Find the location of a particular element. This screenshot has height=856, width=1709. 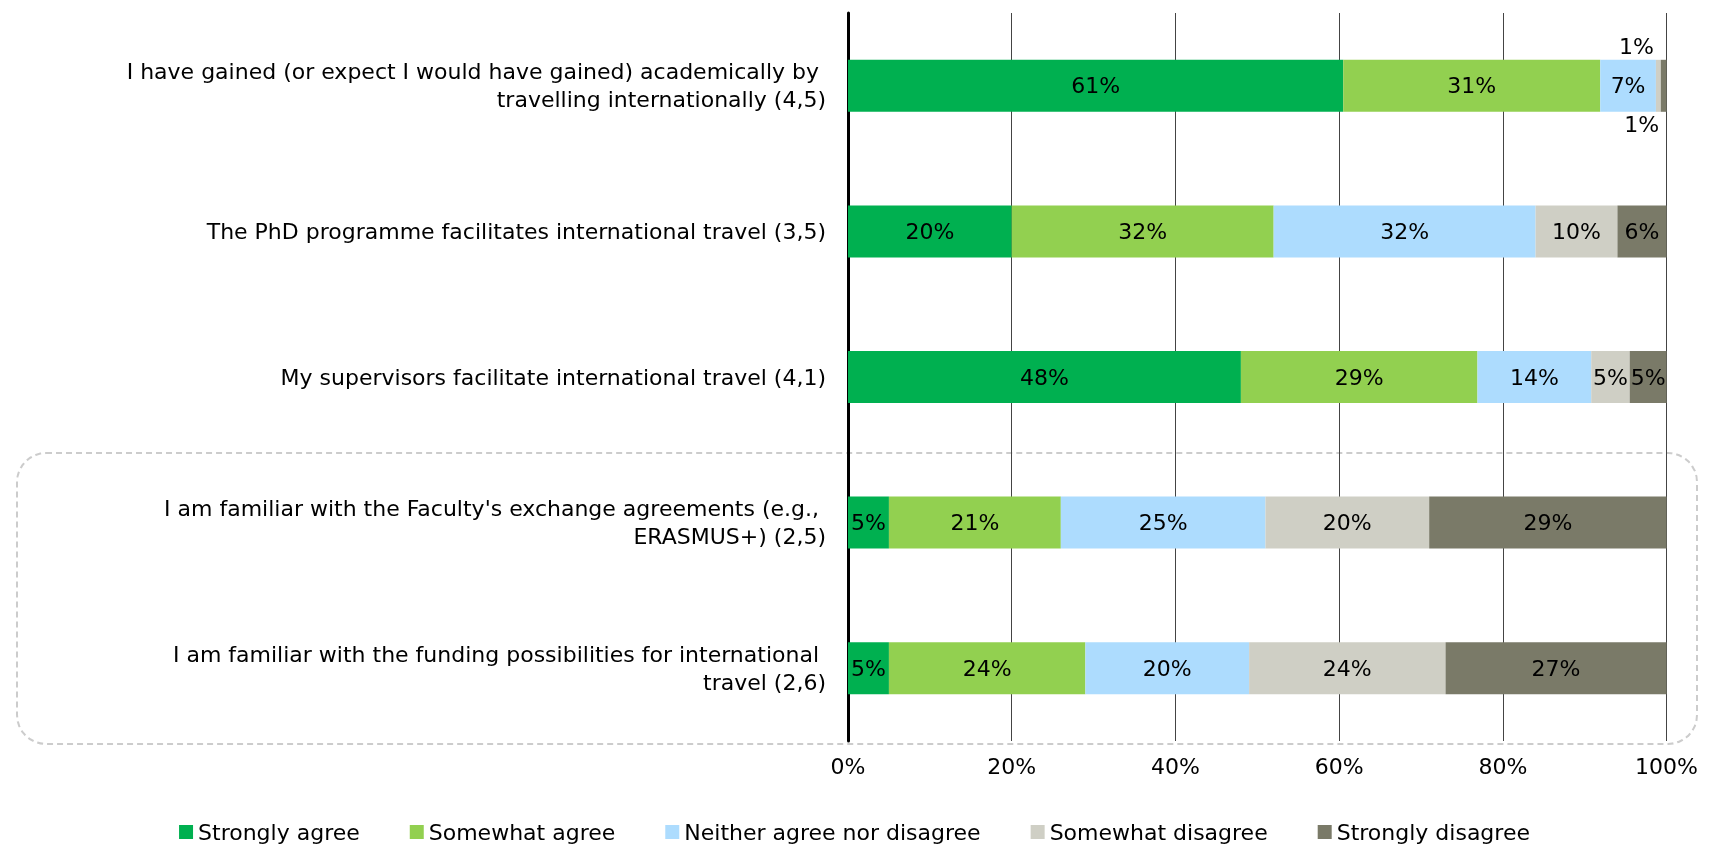

y-tick-label: The PhD programme facilitates international travel (3,5) is located at coordinates (515, 231).